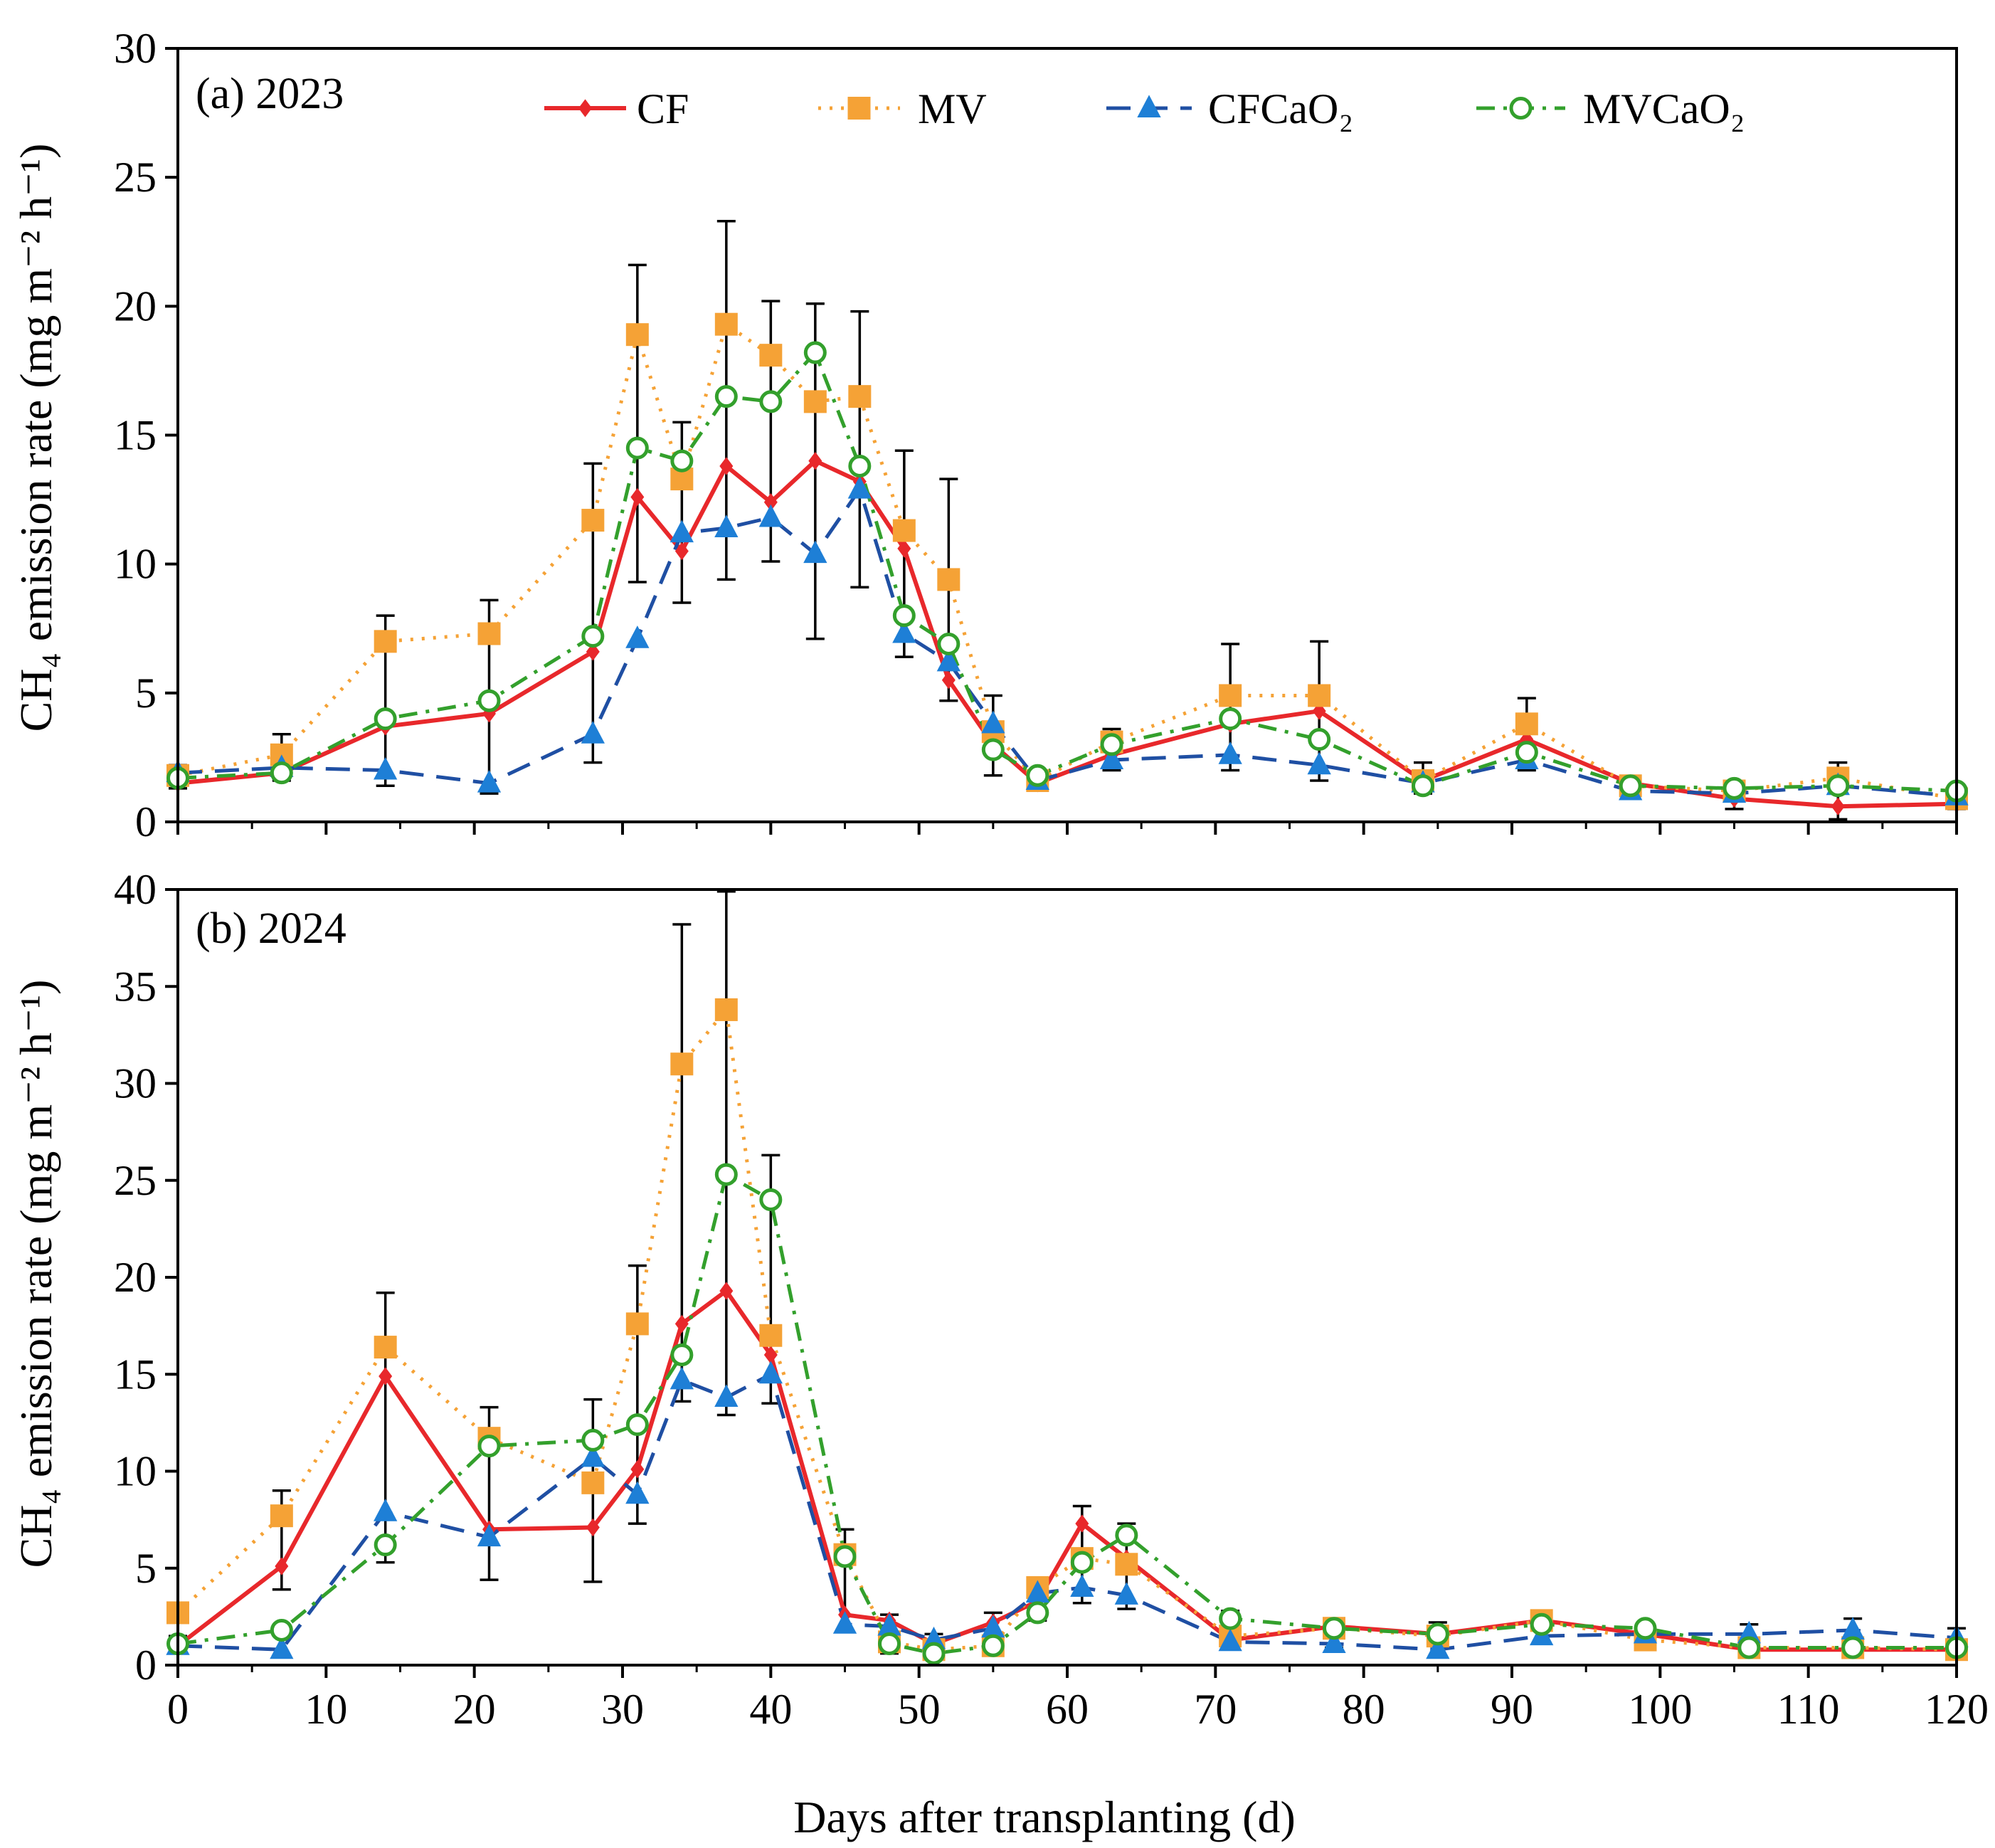 The height and width of the screenshot is (1848, 1995). I want to click on legend-item-cf: CF, so click(616, 108).